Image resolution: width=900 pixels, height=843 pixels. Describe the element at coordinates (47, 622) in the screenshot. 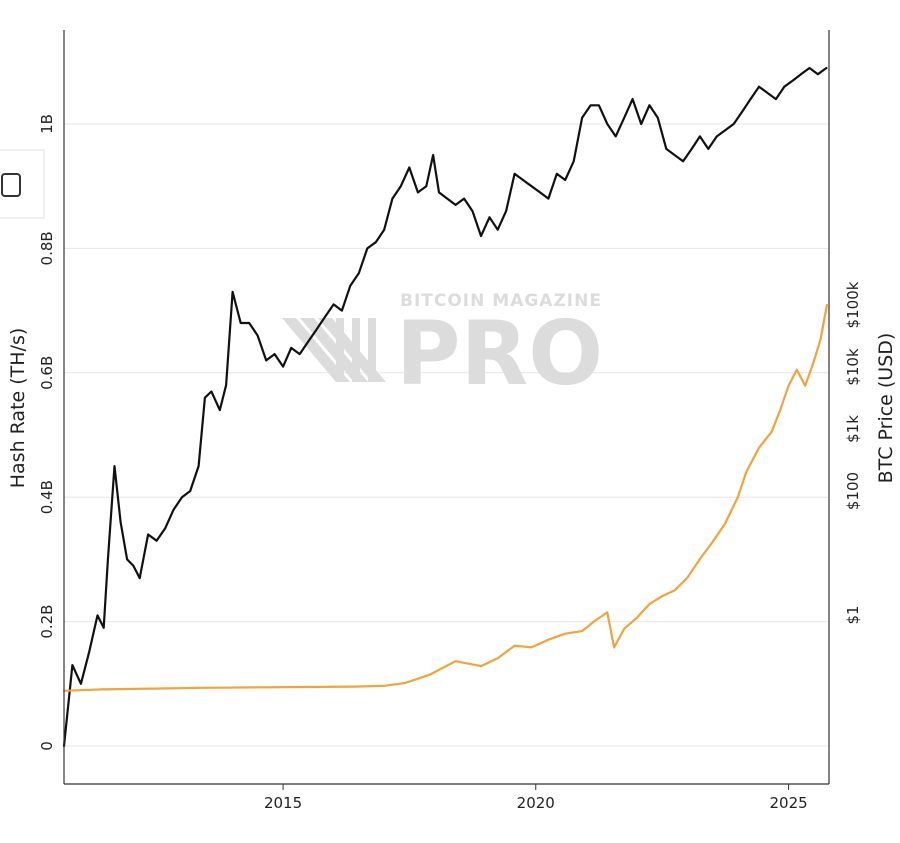

I see `y-tick-label: 0.2B` at that location.